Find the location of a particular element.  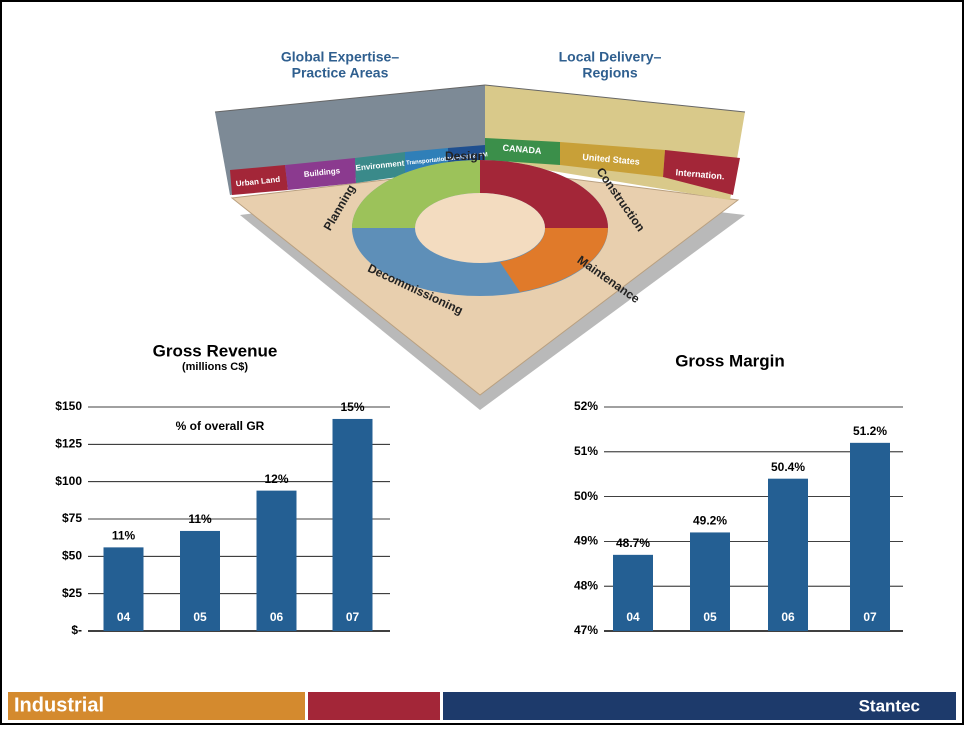

practice-area: Industrial & PM is located at coordinates (466, 157).